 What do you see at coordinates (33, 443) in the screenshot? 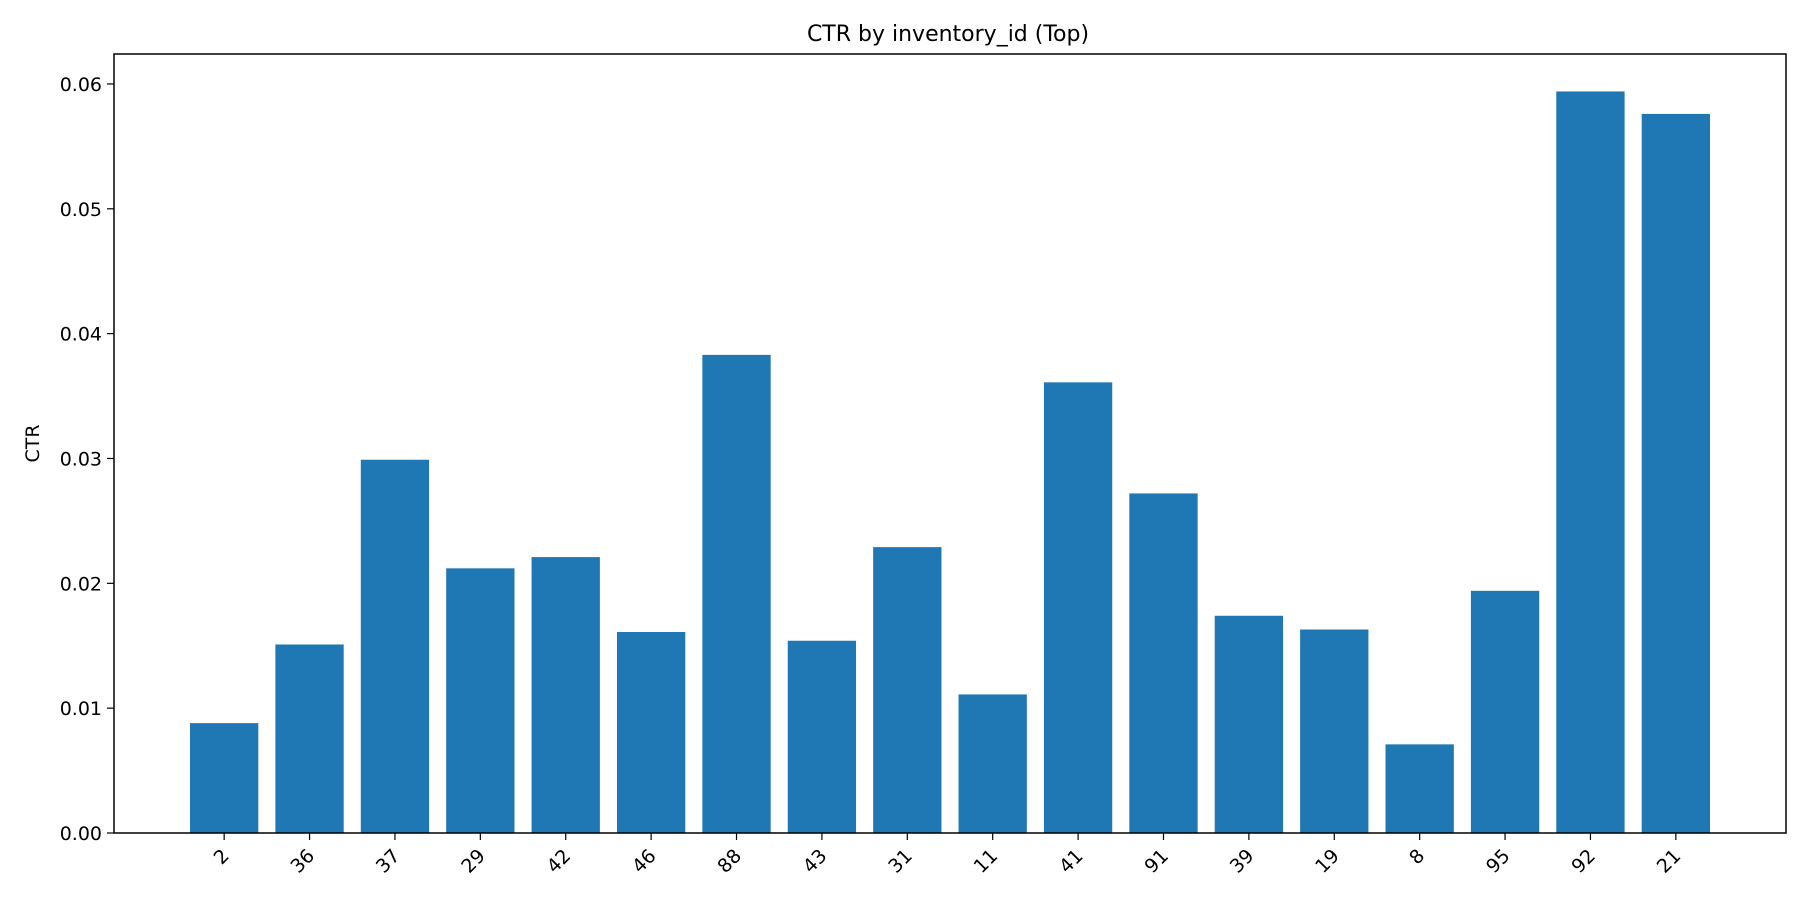
I see `y-axis-label: CTR` at bounding box center [33, 443].